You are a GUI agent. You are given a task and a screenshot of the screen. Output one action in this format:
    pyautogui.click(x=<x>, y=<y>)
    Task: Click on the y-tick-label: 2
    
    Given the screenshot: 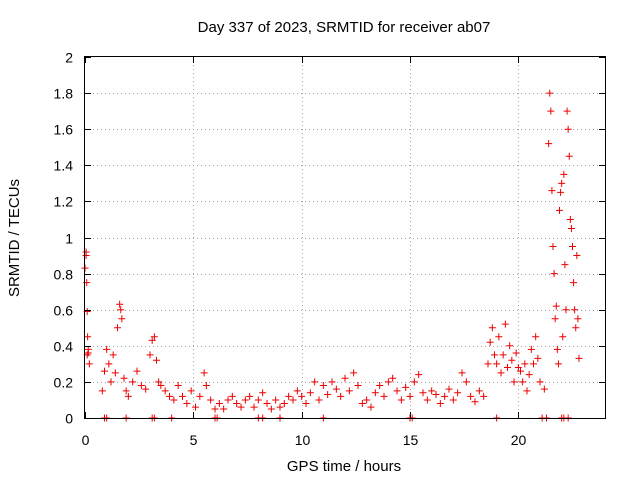 What is the action you would take?
    pyautogui.click(x=69, y=58)
    